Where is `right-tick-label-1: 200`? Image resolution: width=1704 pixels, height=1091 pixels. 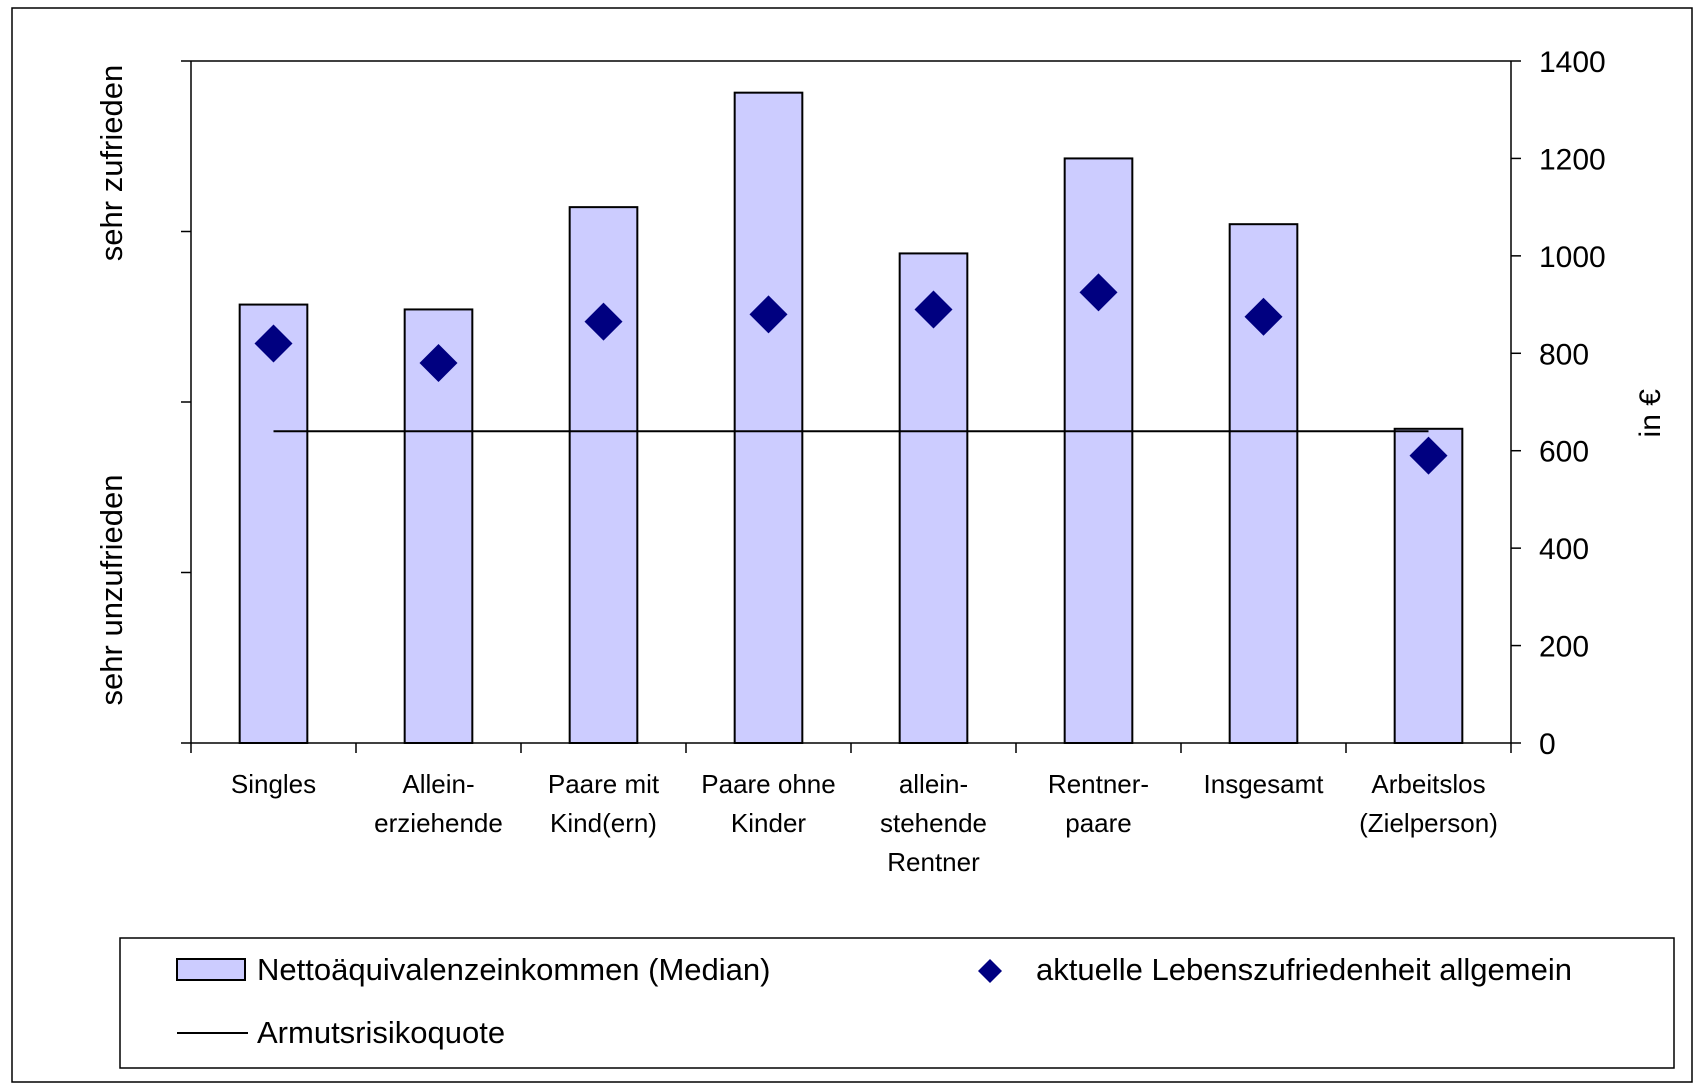
right-tick-label-1: 200 is located at coordinates (1564, 647).